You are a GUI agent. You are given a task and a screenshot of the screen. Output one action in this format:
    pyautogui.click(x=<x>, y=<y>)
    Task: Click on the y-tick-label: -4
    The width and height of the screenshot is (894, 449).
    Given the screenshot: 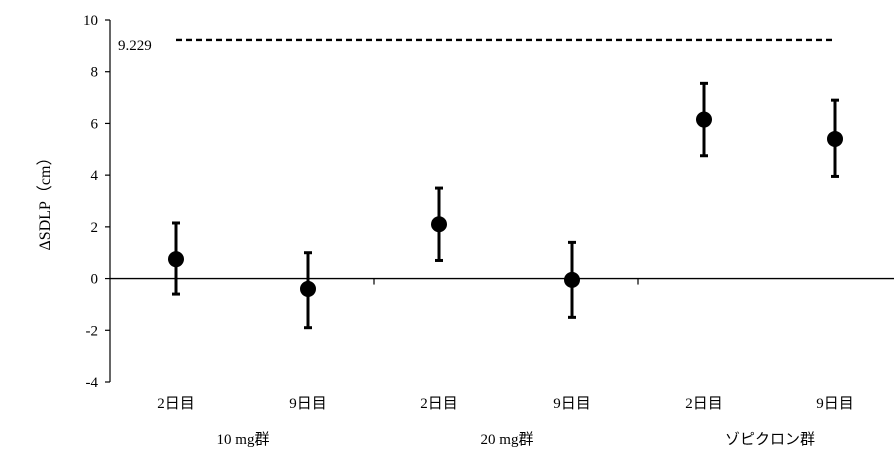 What is the action you would take?
    pyautogui.click(x=92, y=383)
    